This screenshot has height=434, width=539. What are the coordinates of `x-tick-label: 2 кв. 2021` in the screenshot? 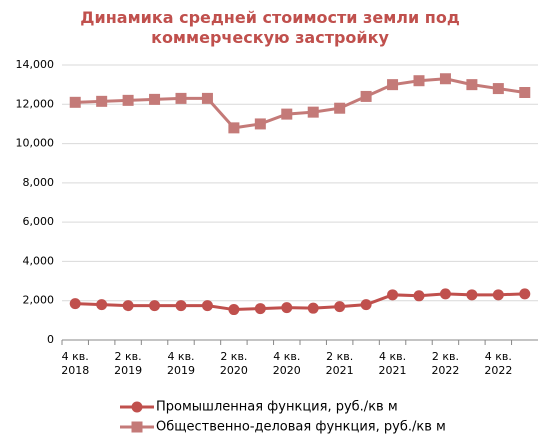 It's located at (339, 363).